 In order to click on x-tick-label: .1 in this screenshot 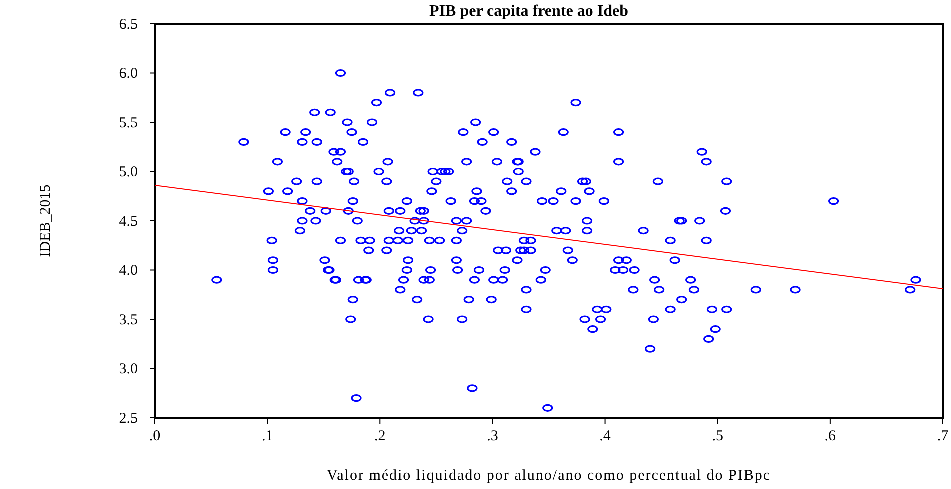, I will do `click(268, 436)`.